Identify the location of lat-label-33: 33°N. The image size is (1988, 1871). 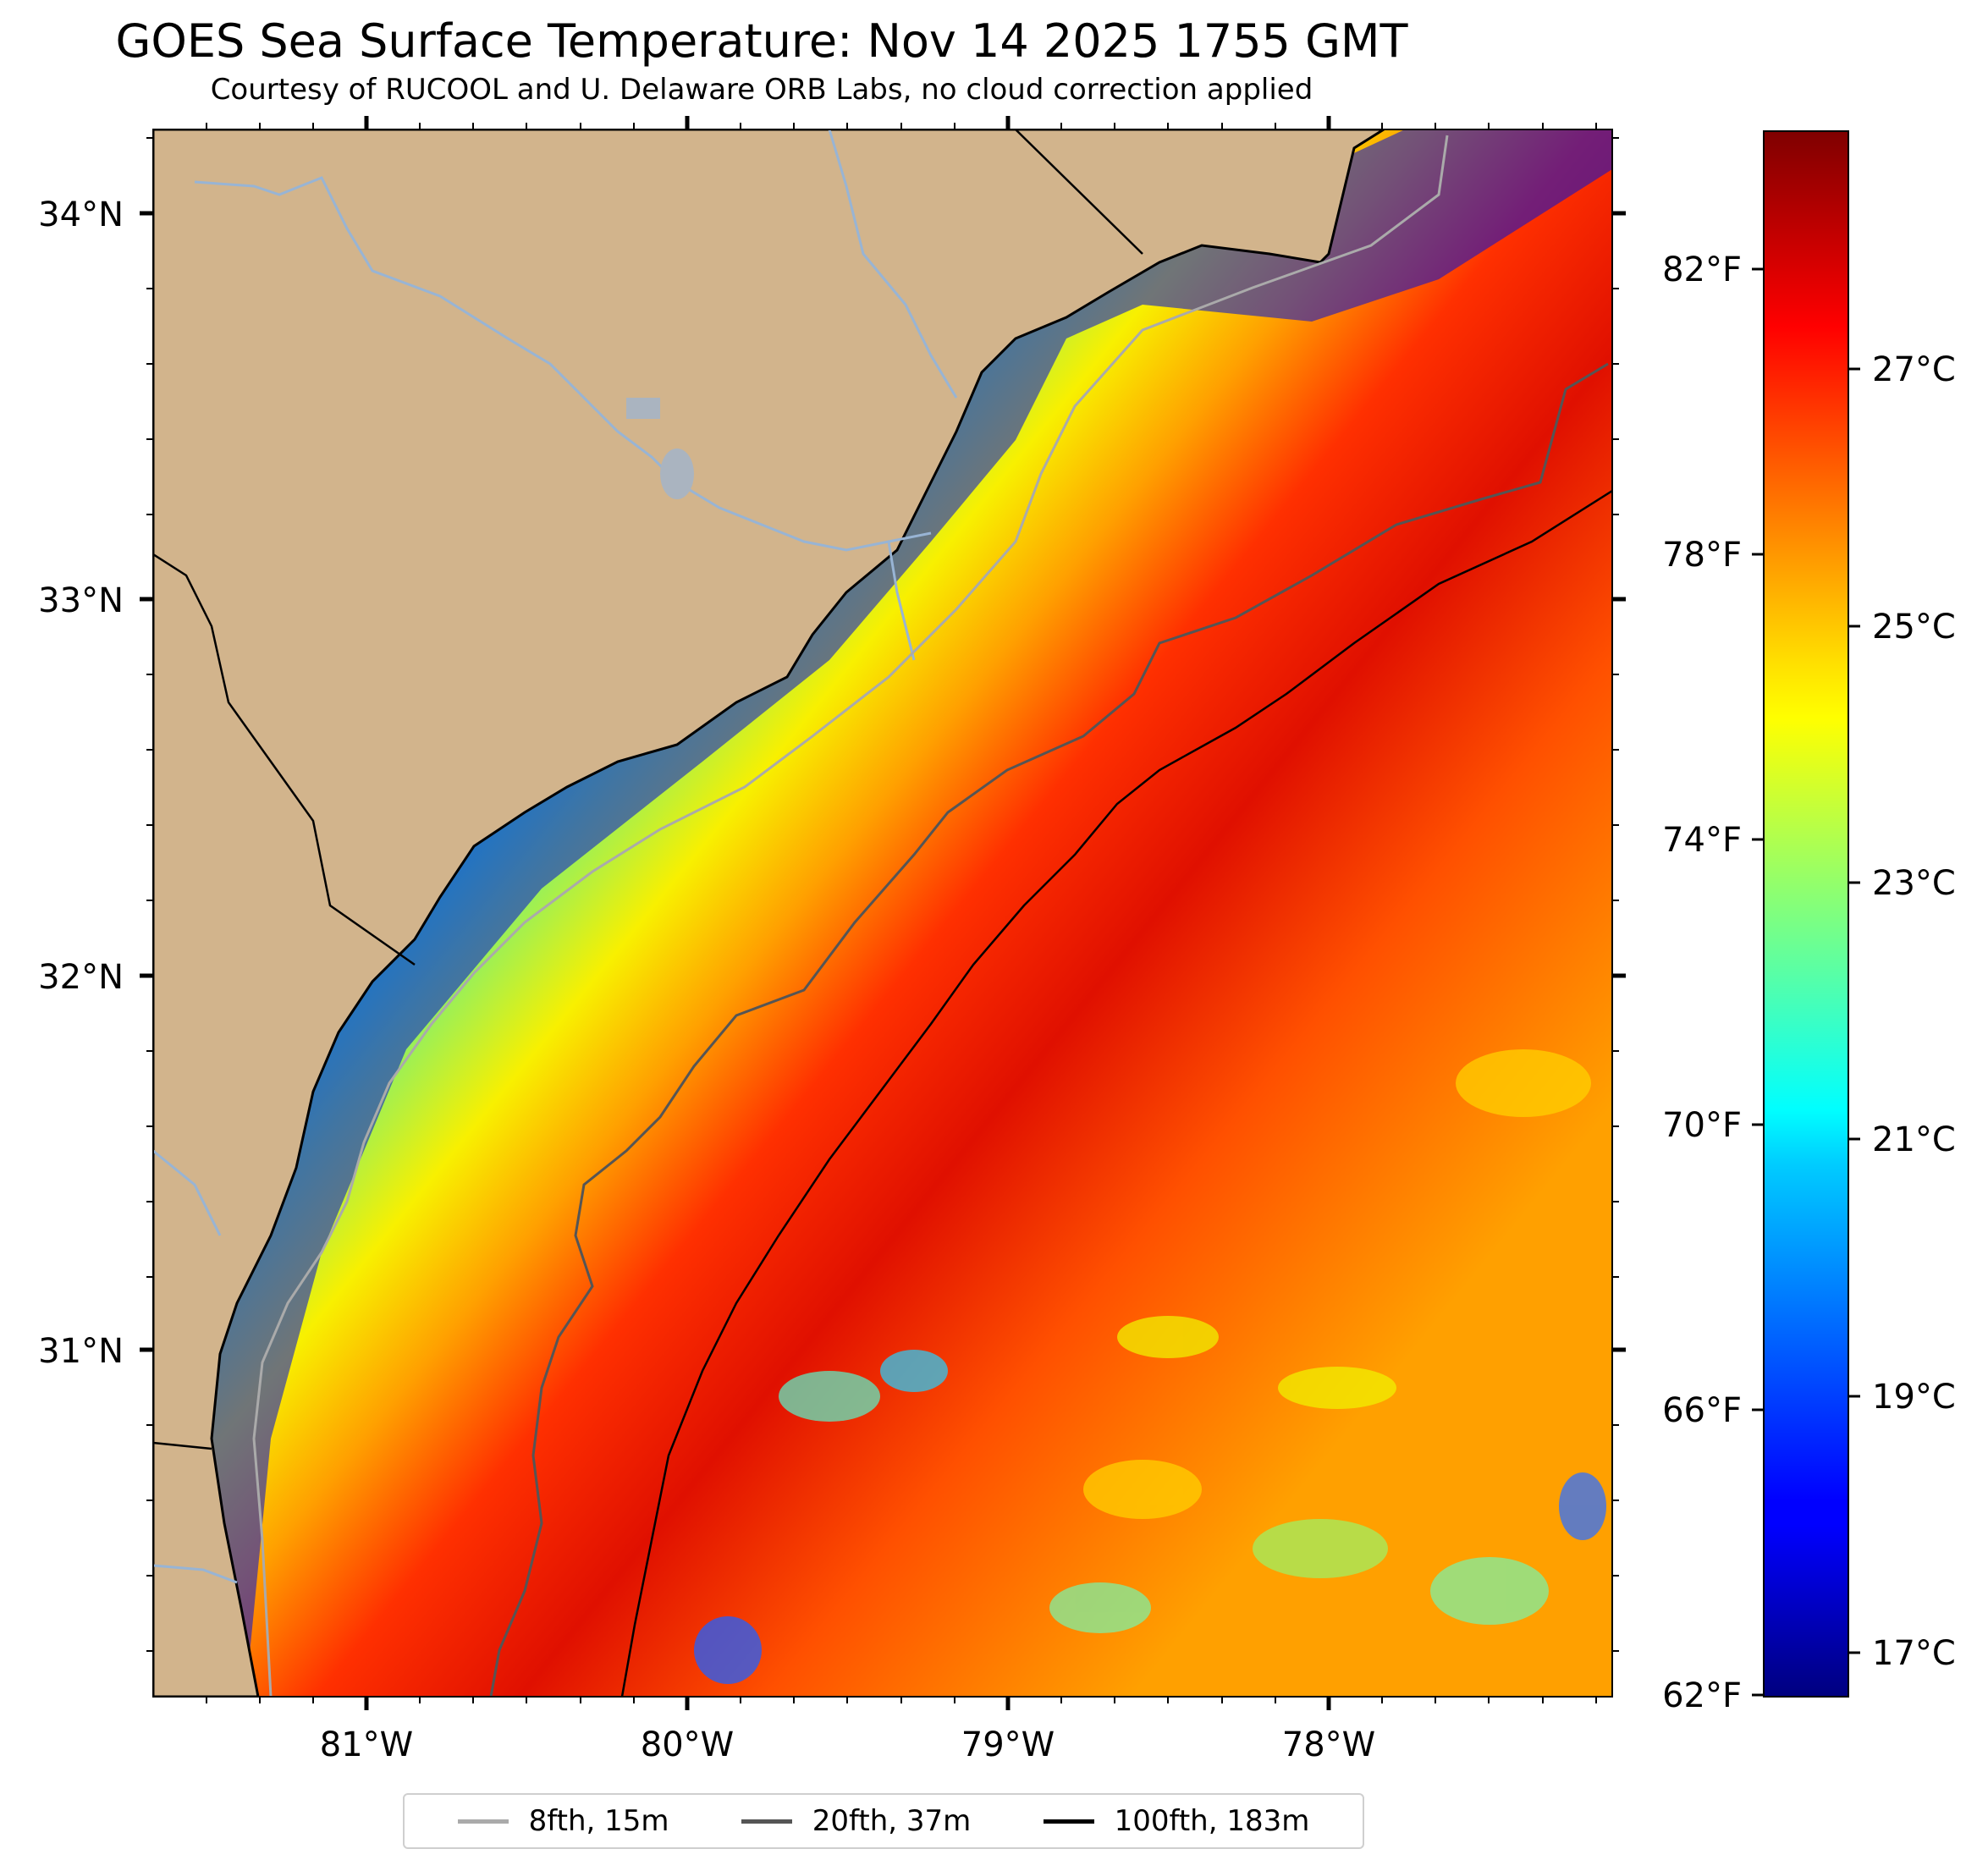
(81, 600).